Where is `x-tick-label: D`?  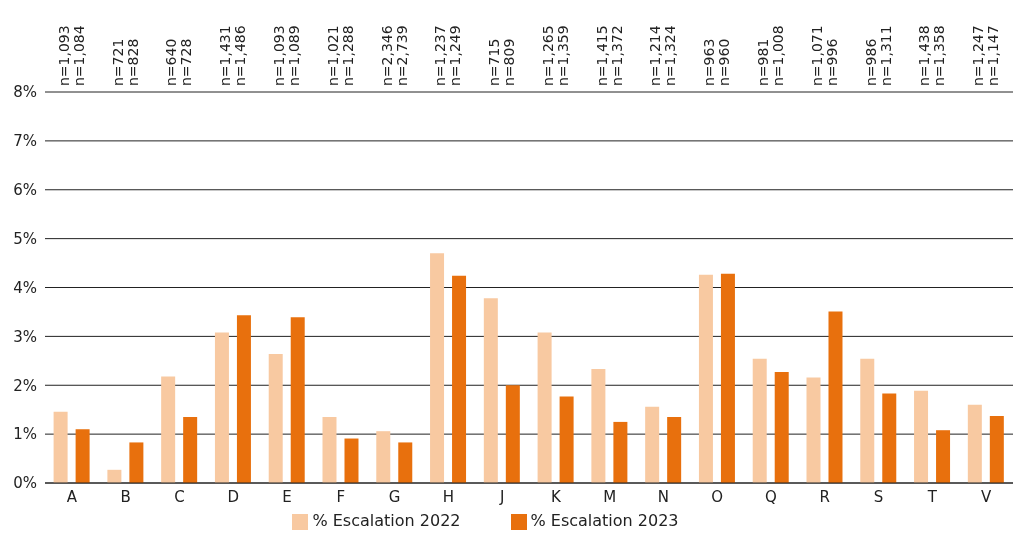 x-tick-label: D is located at coordinates (233, 496).